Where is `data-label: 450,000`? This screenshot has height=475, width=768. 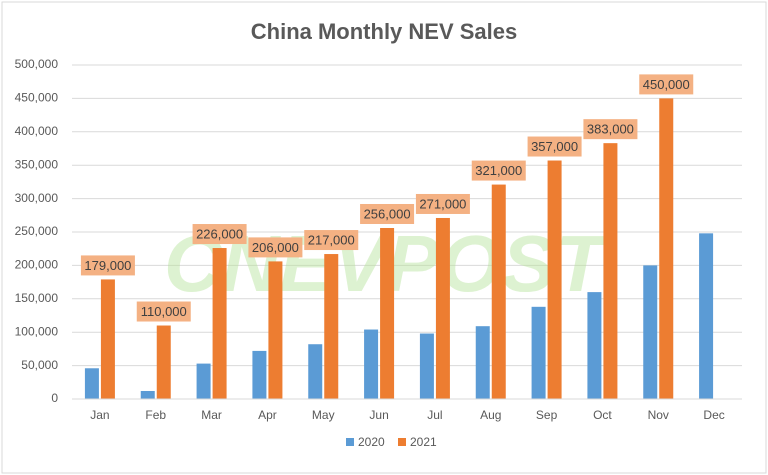
data-label: 450,000 is located at coordinates (666, 84).